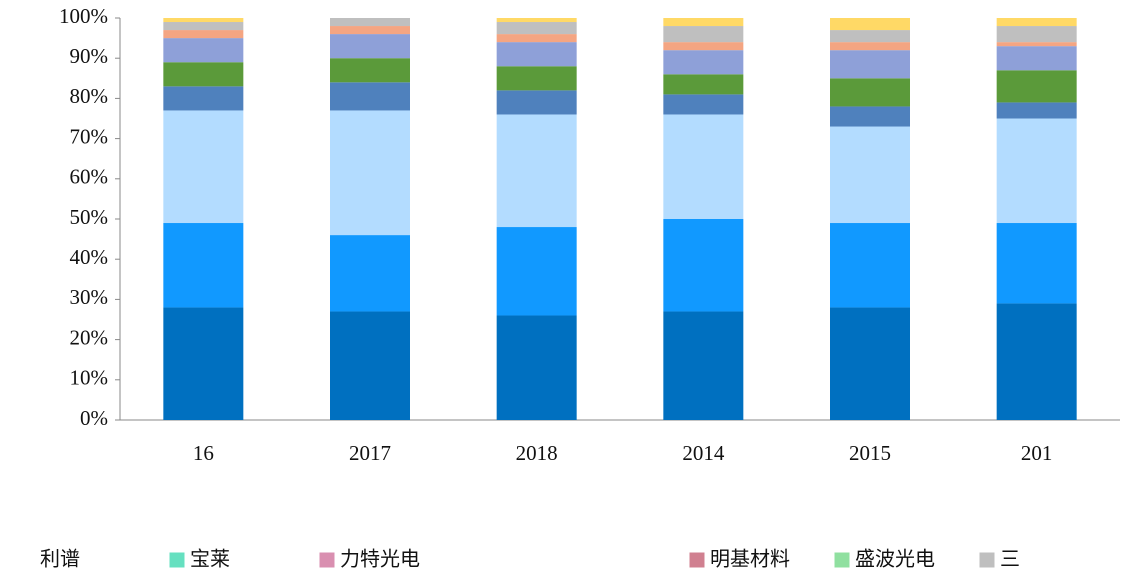 This screenshot has height=578, width=1127. Describe the element at coordinates (89, 136) in the screenshot. I see `y-tick-label: 70%` at that location.